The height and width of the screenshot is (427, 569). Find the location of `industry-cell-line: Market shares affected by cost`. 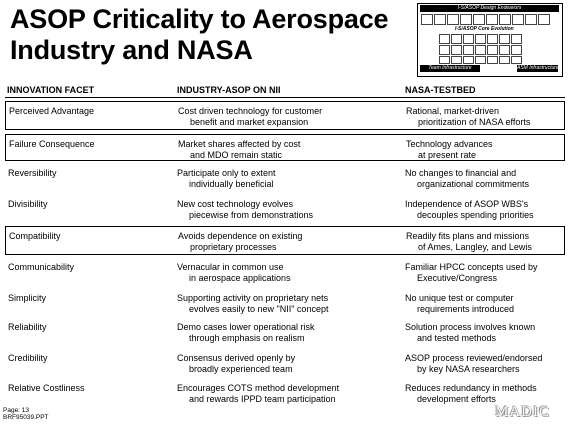

industry-cell-line: Market shares affected by cost is located at coordinates (239, 144).